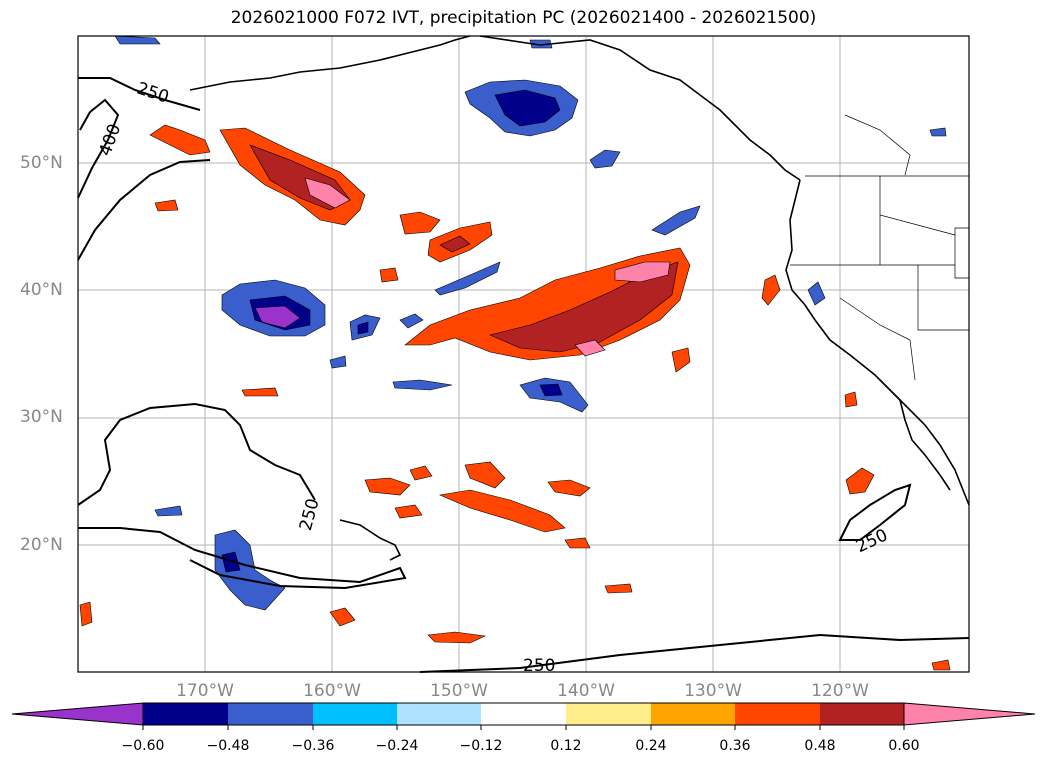  I want to click on precip-neg-k, so click(411, 321).